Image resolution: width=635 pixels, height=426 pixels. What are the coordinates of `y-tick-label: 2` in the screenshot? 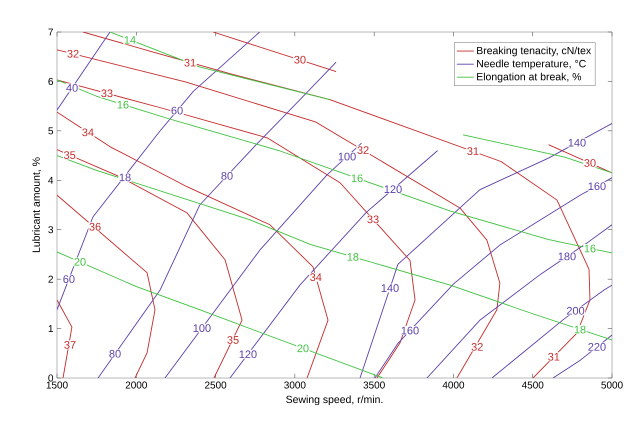 It's located at (50, 279).